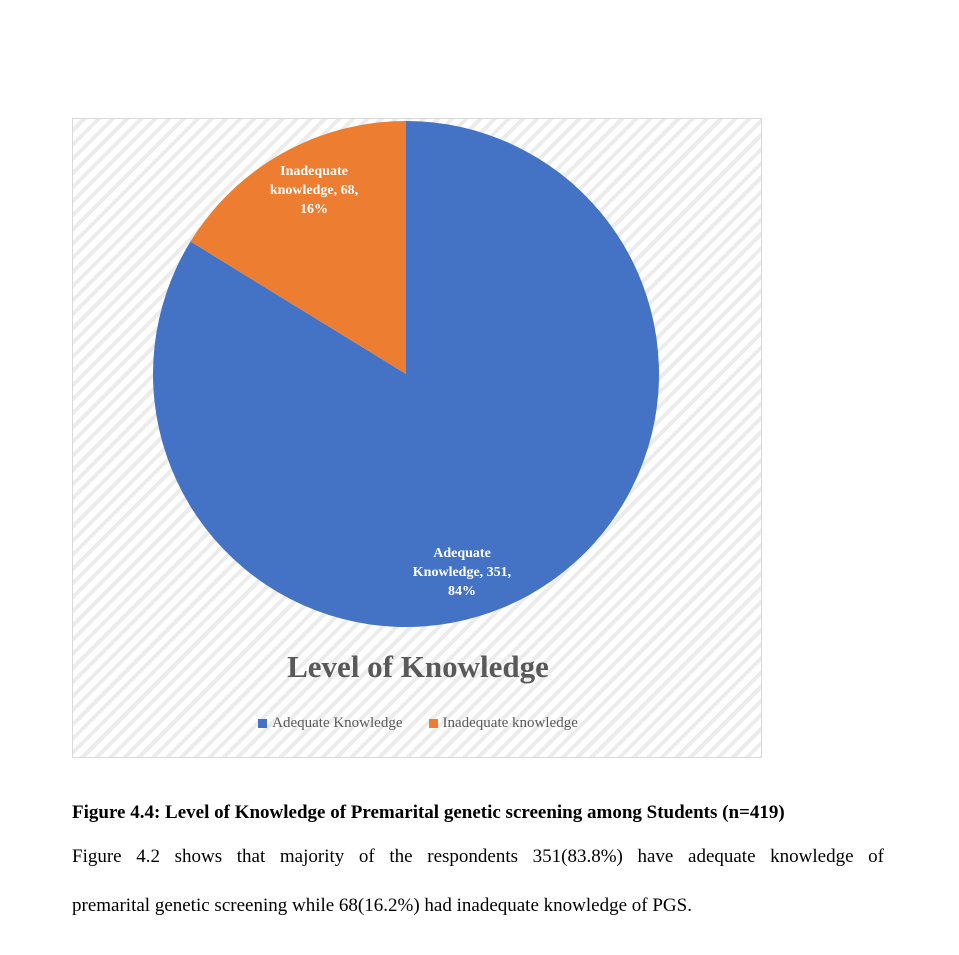 This screenshot has height=955, width=959. I want to click on label-line: 84%, so click(462, 591).